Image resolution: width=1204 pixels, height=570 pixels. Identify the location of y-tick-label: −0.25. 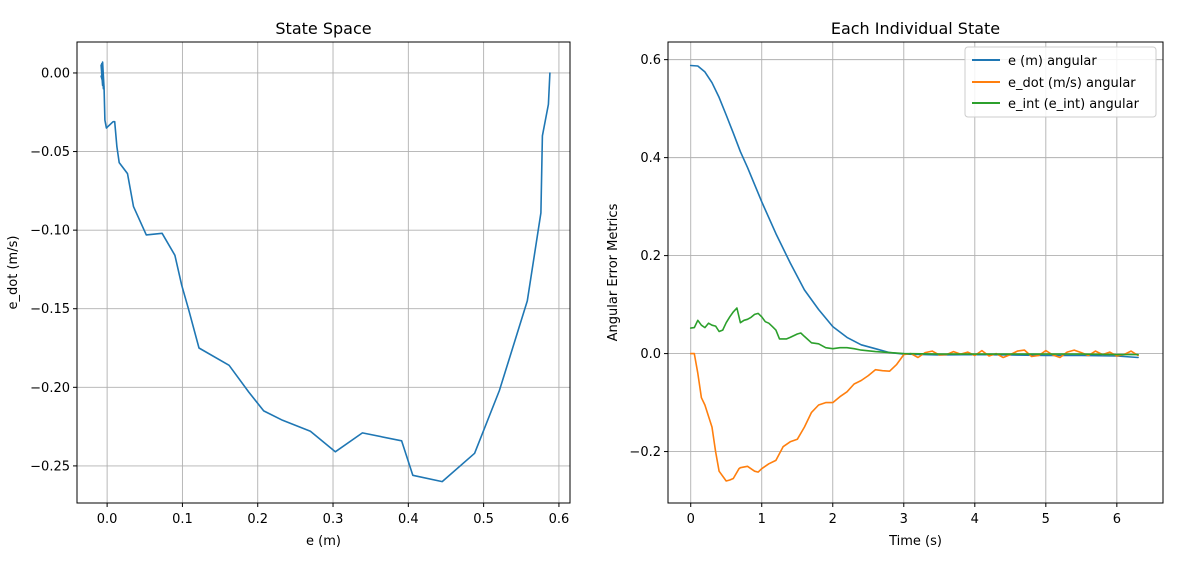
(50, 466).